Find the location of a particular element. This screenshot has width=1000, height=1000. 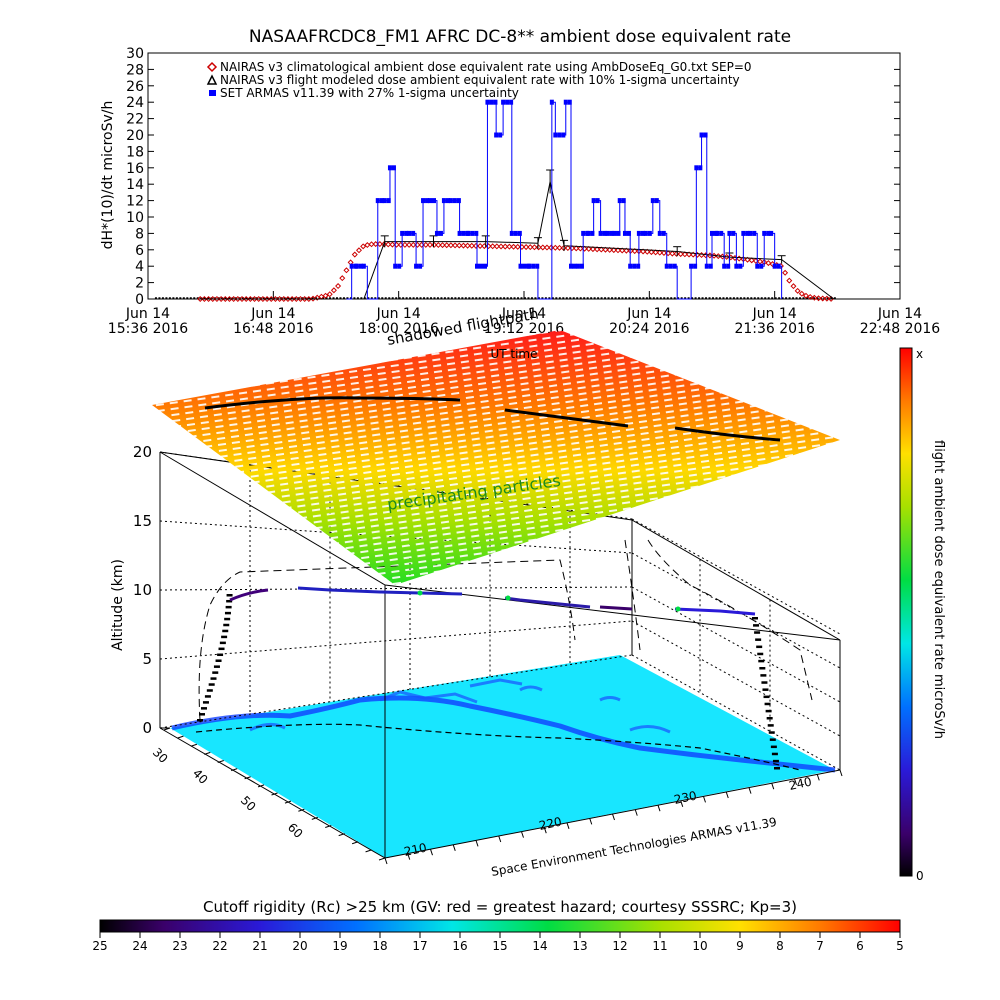

rigidity-tick-label: 11 is located at coordinates (659, 946).